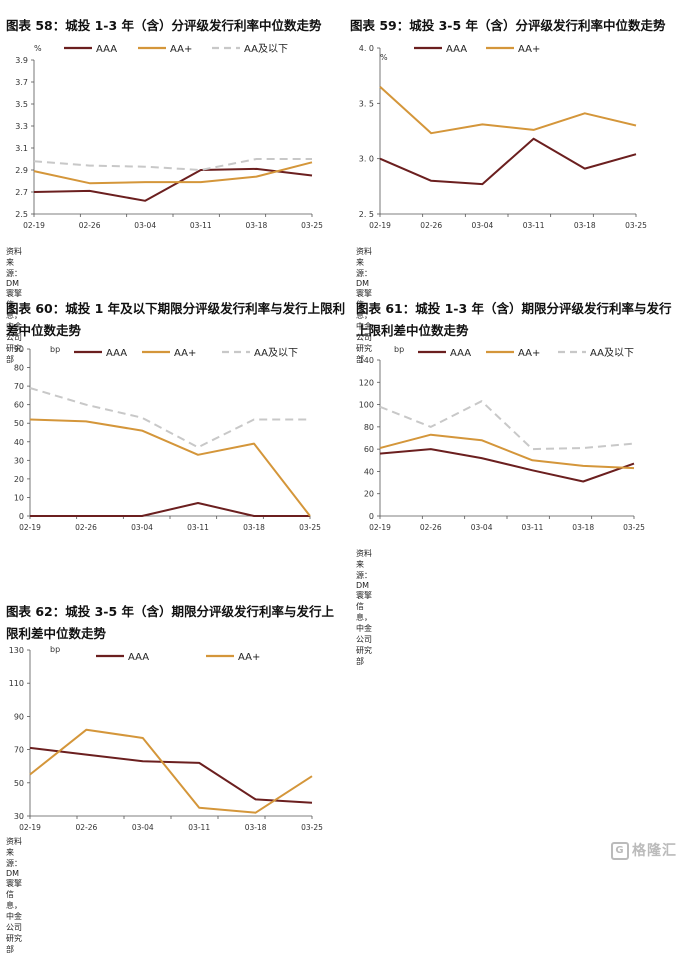 The image size is (683, 955). What do you see at coordinates (21, 170) in the screenshot?
I see `y-tick-label: 2.9` at bounding box center [21, 170].